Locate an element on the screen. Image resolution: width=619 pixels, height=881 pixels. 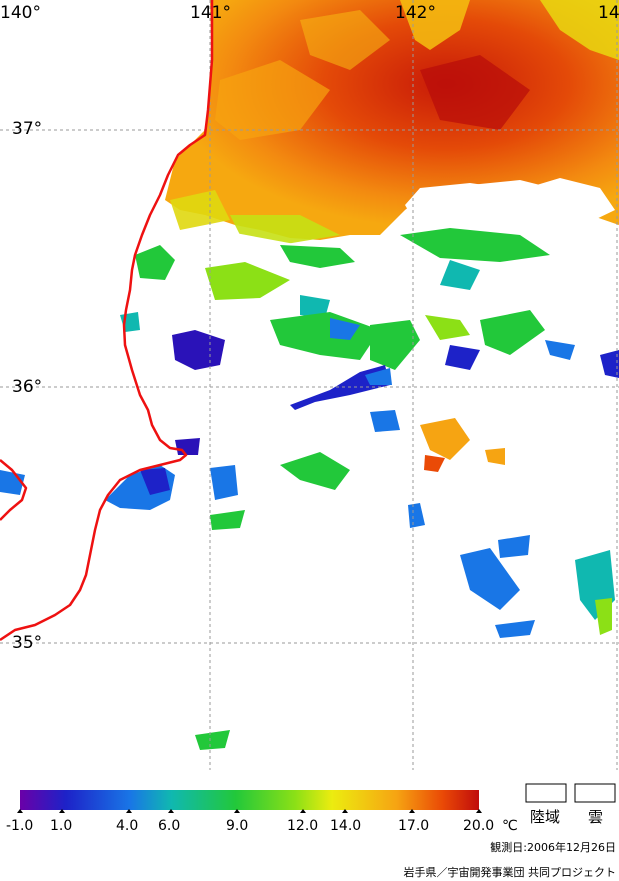
lon-label-140: 140° is located at coordinates (20, 13).